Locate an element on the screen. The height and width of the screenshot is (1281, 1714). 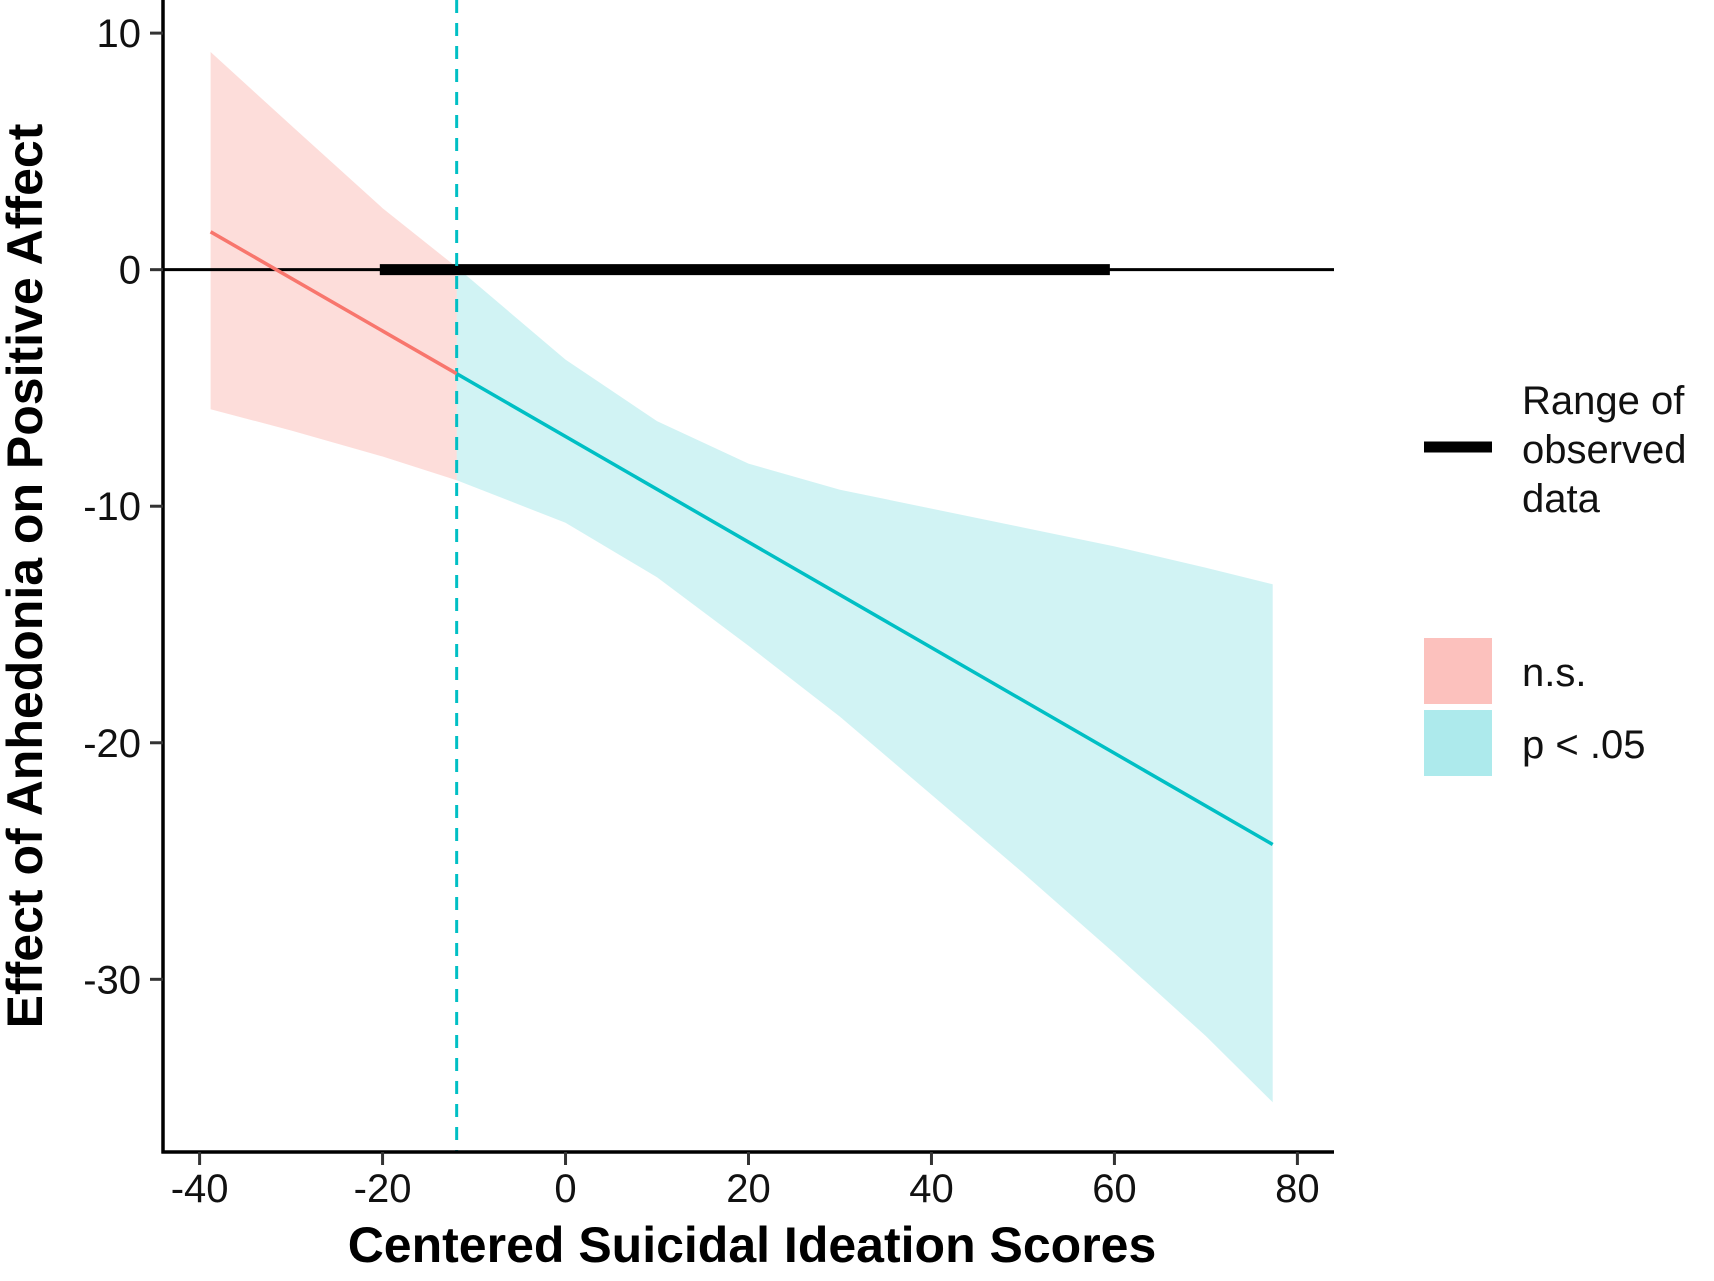
y-tick-label: -30 is located at coordinates (112, 980).